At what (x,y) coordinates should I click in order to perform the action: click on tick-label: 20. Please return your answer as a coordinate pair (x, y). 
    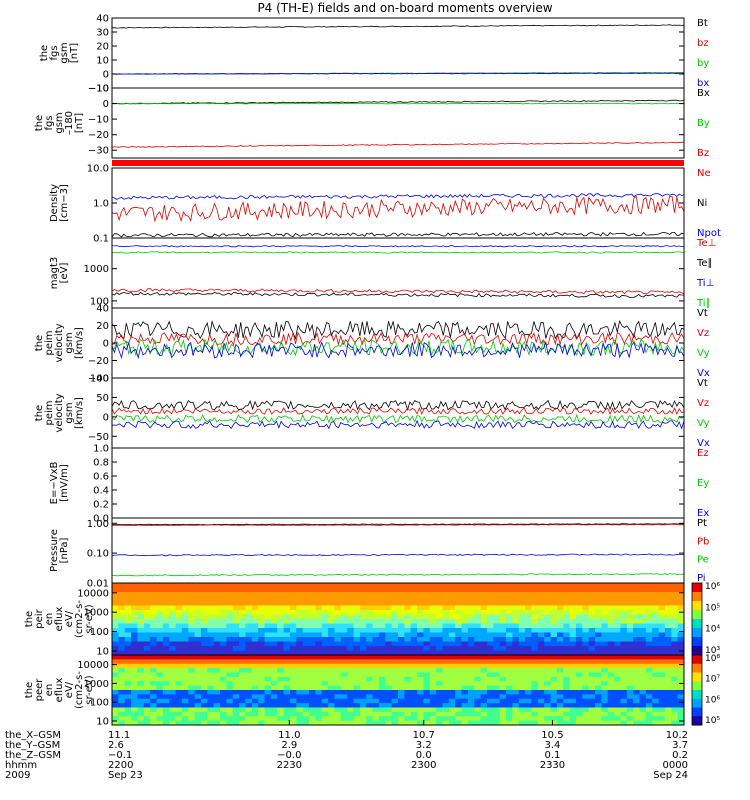
    Looking at the image, I should click on (102, 47).